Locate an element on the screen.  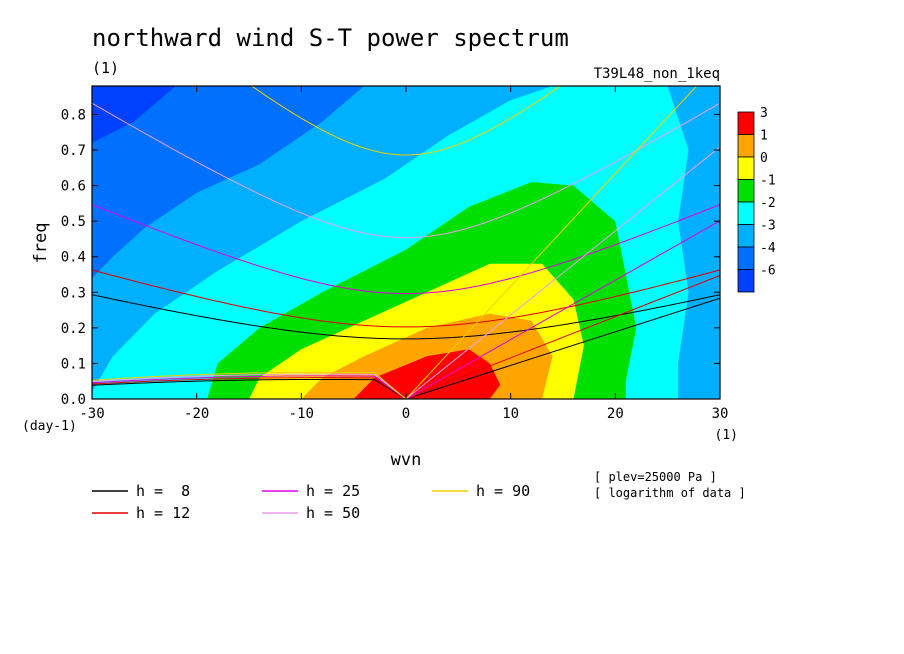
dispersion-curve-kelvin-h12 is located at coordinates (562, 337).